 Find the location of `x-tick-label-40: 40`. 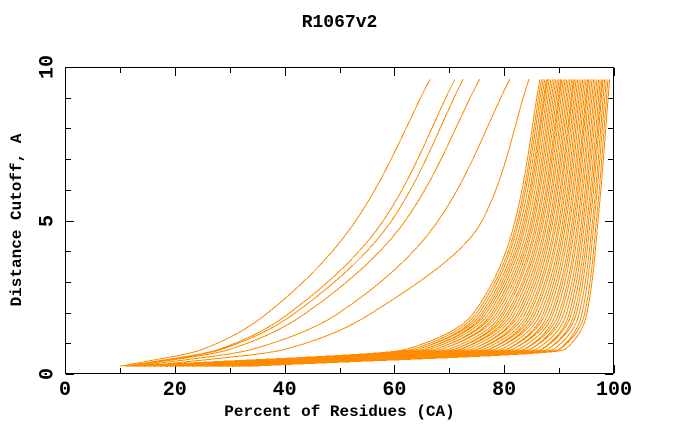

x-tick-label-40: 40 is located at coordinates (284, 390).